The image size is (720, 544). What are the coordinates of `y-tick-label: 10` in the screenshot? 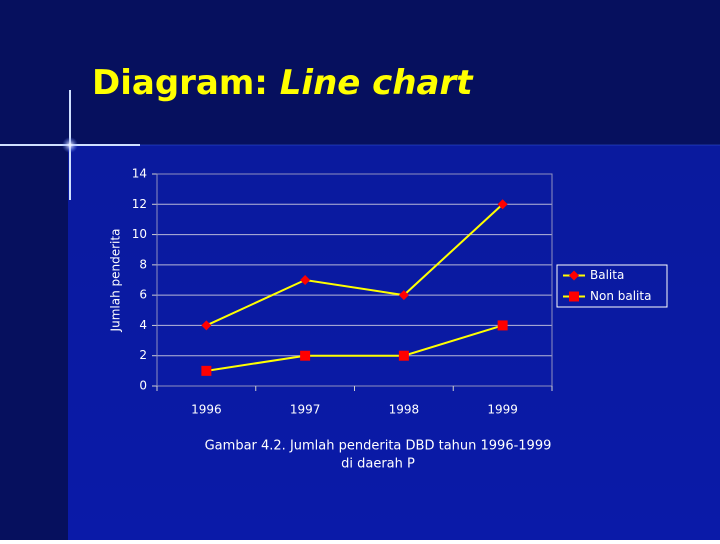 It's located at (139, 234).